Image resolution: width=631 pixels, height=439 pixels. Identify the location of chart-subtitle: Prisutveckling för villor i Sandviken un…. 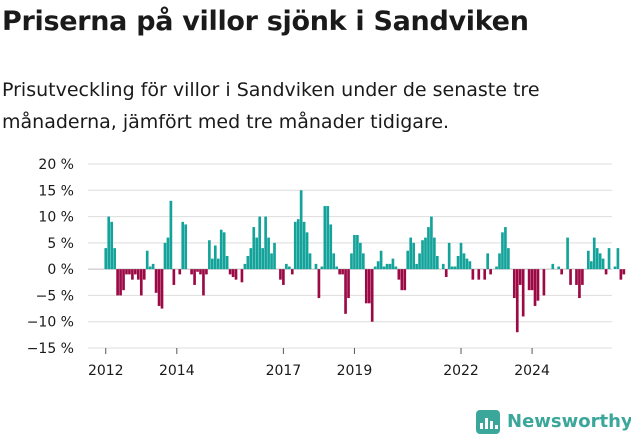
(271, 106).